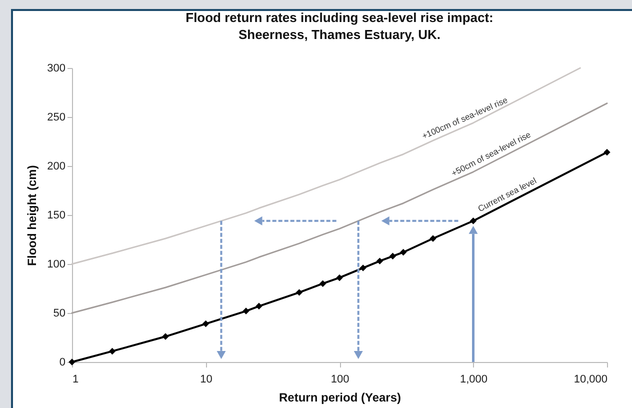 This screenshot has width=632, height=408. I want to click on x-tick-label: 10, so click(206, 380).